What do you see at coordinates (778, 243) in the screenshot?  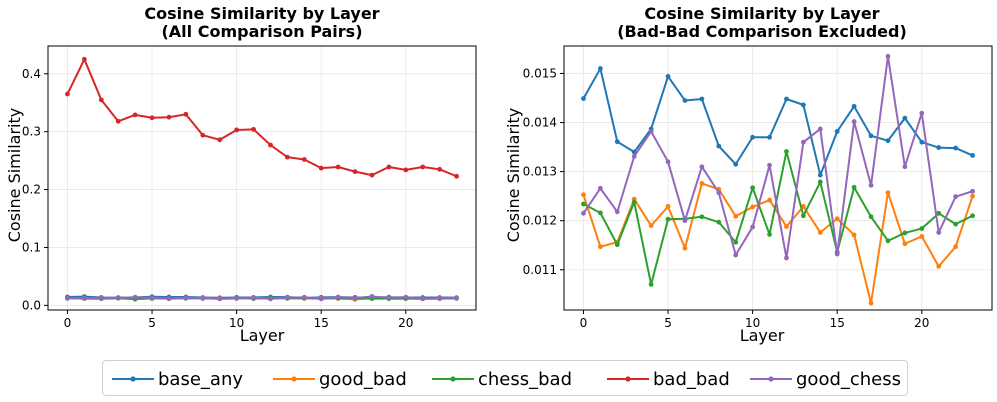 I see `series-good-bad` at bounding box center [778, 243].